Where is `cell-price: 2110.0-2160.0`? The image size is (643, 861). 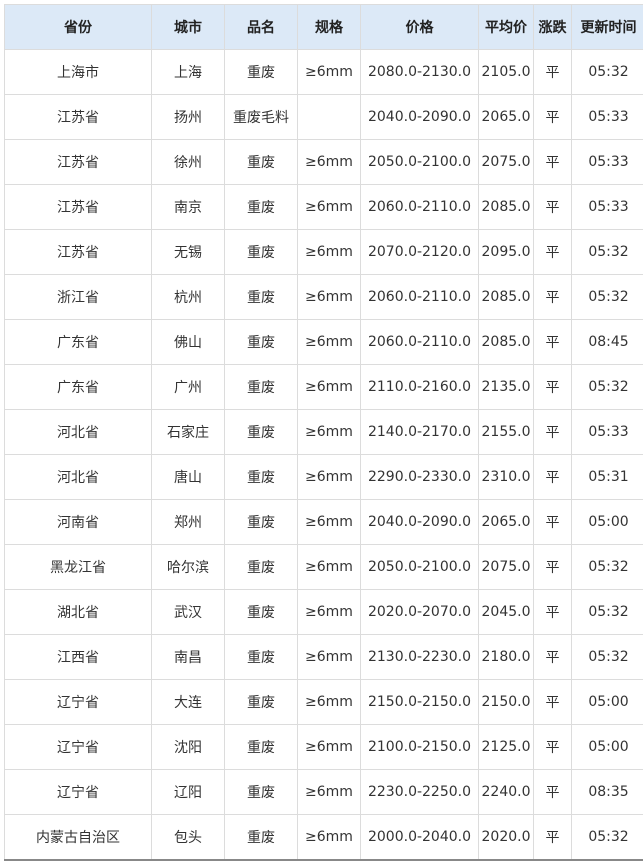 cell-price: 2110.0-2160.0 is located at coordinates (420, 387).